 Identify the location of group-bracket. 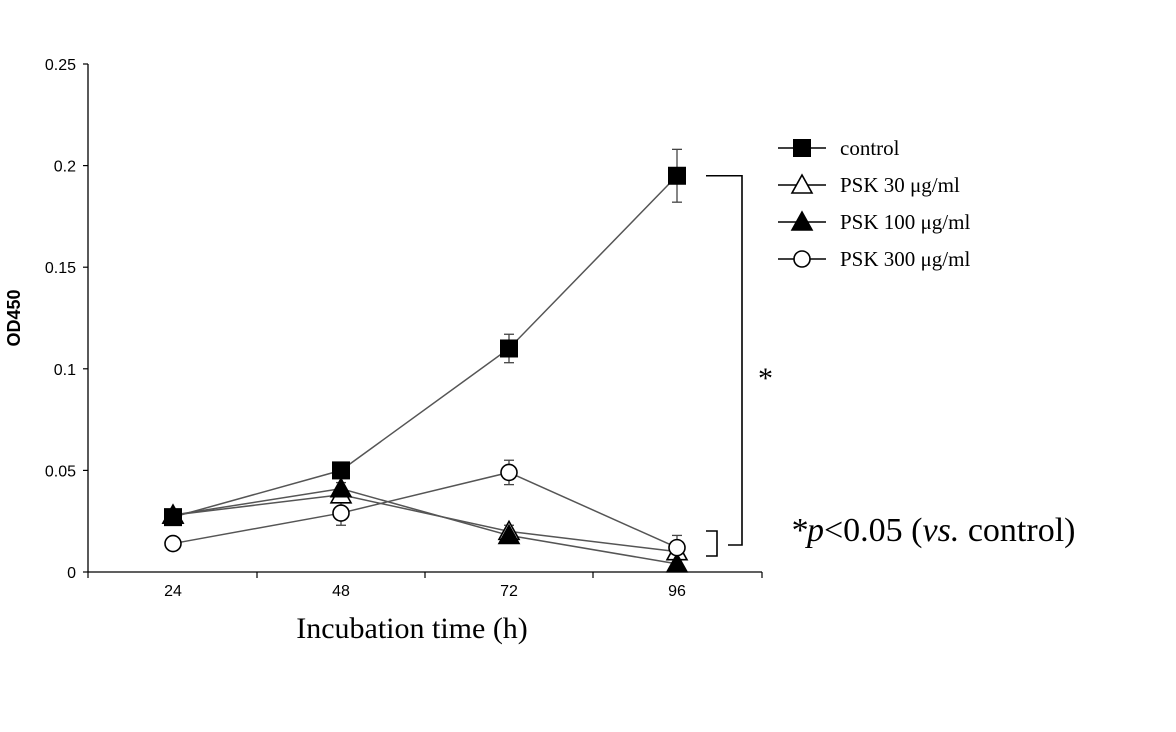
(712, 543).